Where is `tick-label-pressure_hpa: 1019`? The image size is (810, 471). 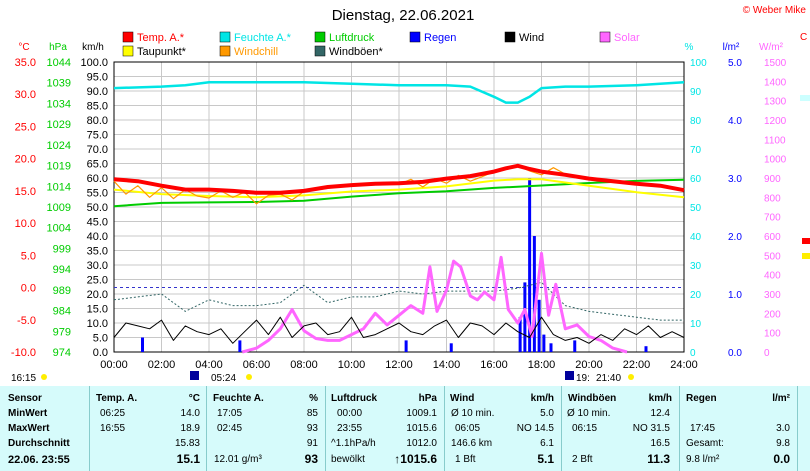
tick-label-pressure_hpa: 1019 is located at coordinates (59, 167).